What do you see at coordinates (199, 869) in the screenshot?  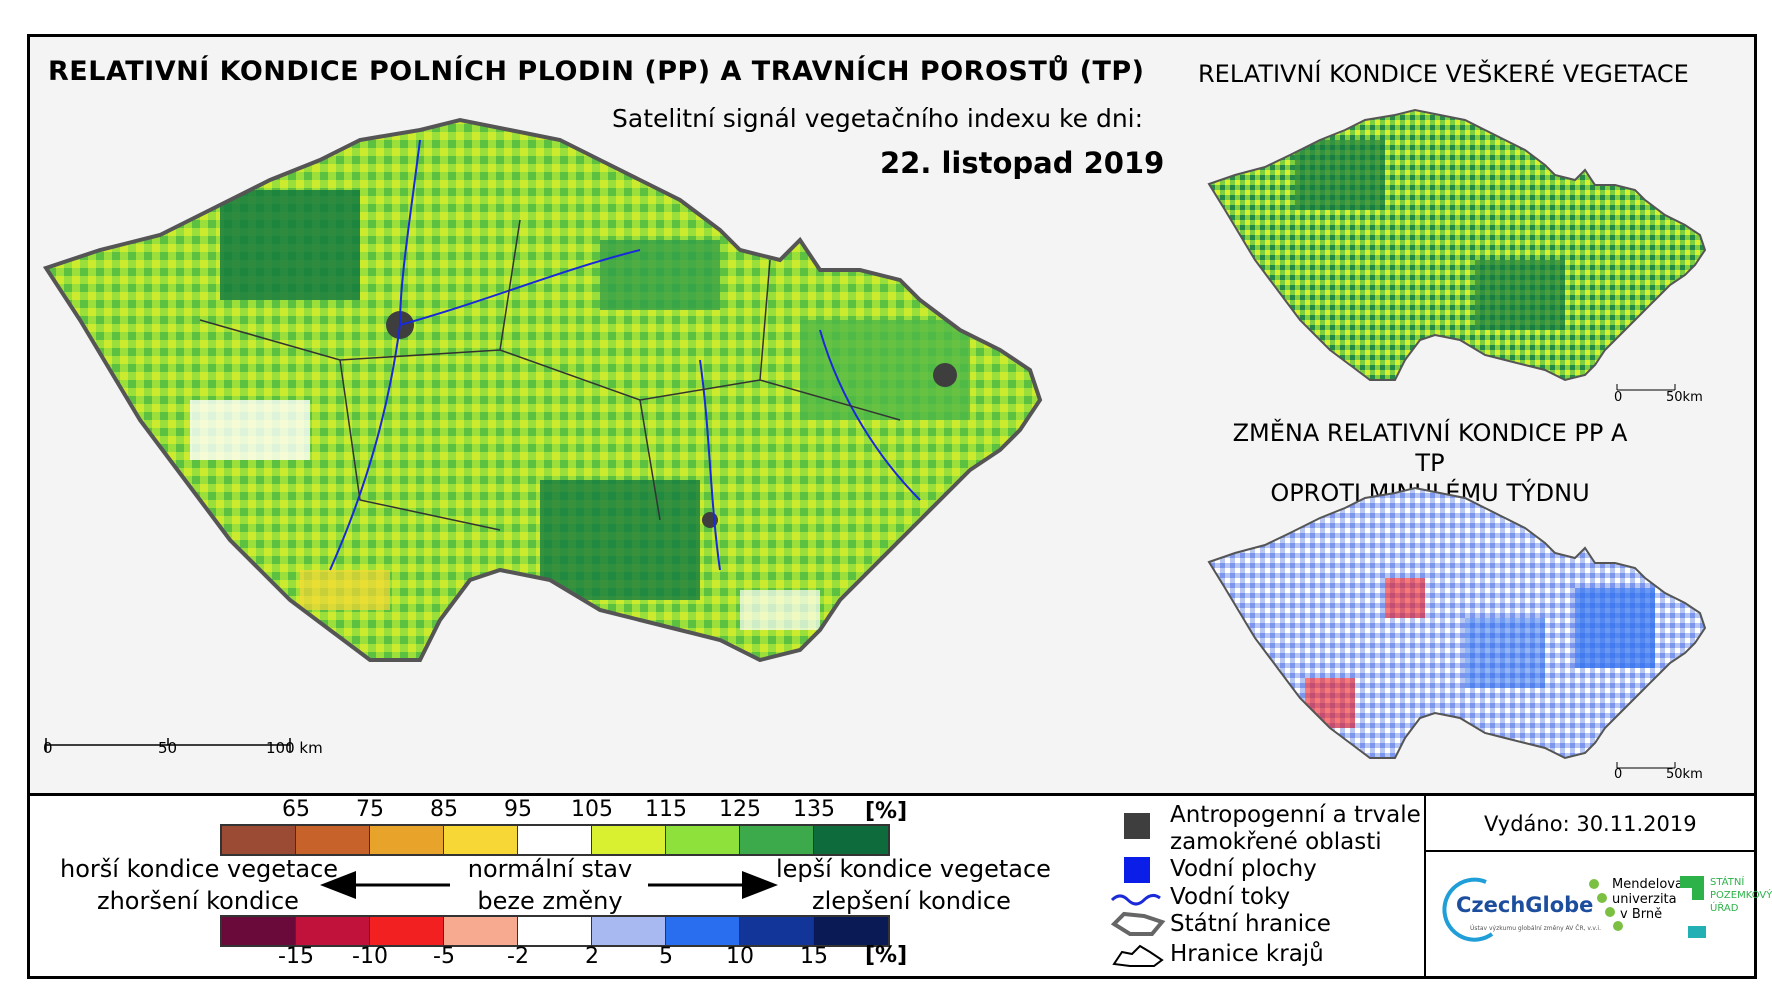 I see `worse-condition-label: horší kondice vegetace` at bounding box center [199, 869].